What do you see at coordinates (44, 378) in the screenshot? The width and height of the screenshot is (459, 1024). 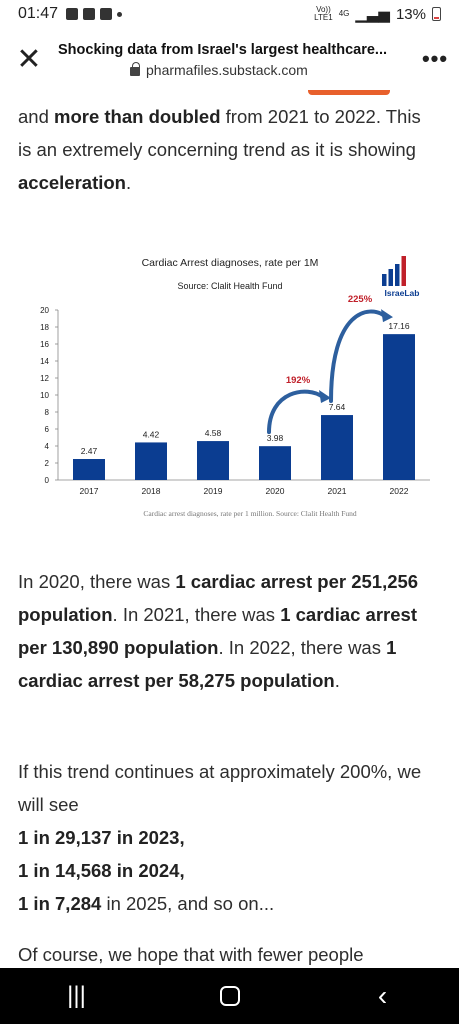 I see `y-tick-label: 12` at bounding box center [44, 378].